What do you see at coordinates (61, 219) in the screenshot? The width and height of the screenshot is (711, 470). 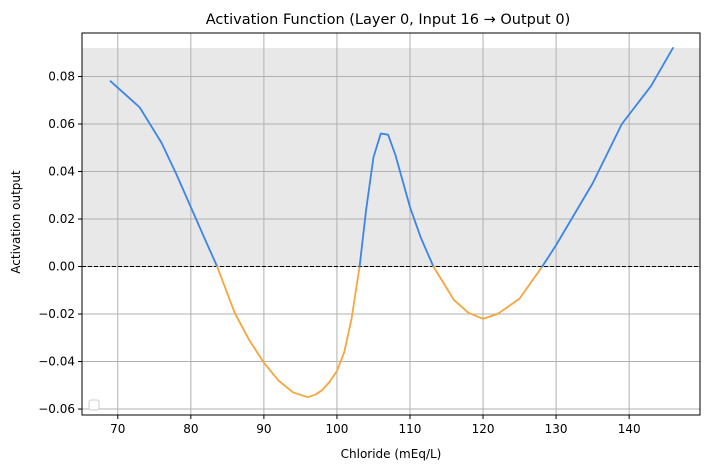 I see `y-tick-label: 0.02` at bounding box center [61, 219].